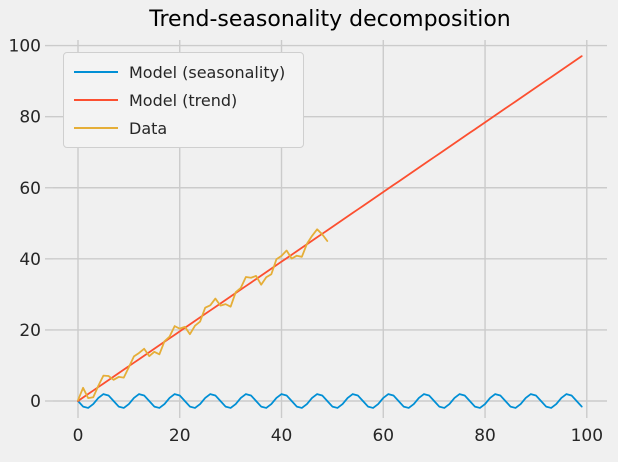  I want to click on legend-item-seasonality: Model (seasonality), so click(179, 72).